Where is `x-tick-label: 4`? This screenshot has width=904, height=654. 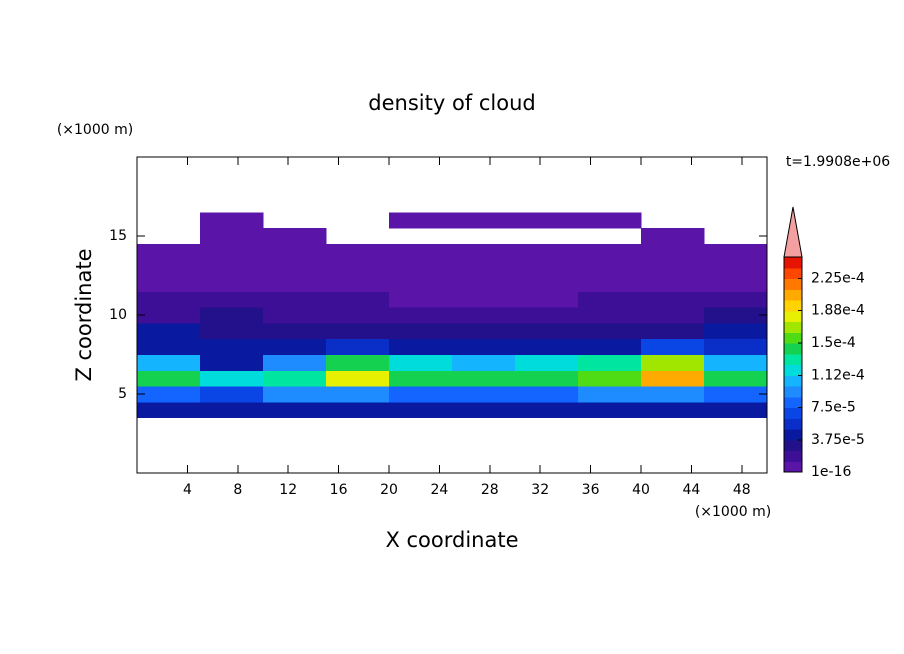 x-tick-label: 4 is located at coordinates (187, 490).